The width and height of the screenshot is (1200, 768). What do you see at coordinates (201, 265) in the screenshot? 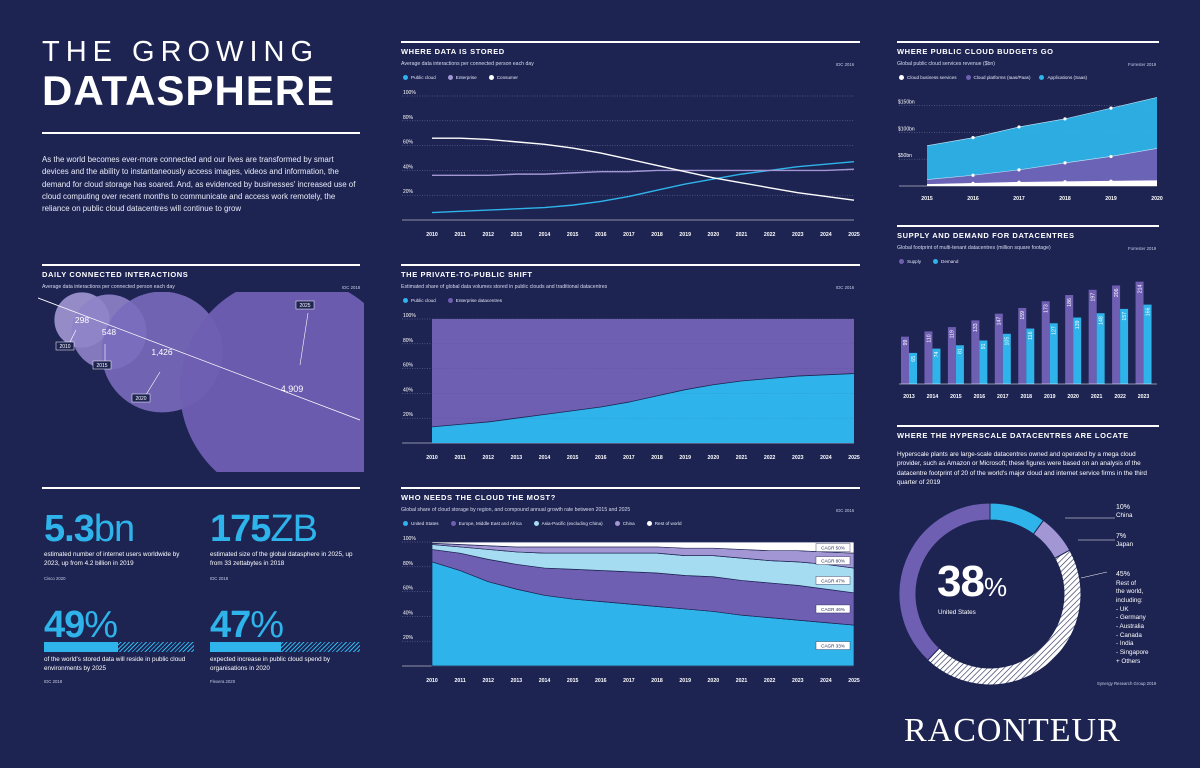
I see `daily-rule` at bounding box center [201, 265].